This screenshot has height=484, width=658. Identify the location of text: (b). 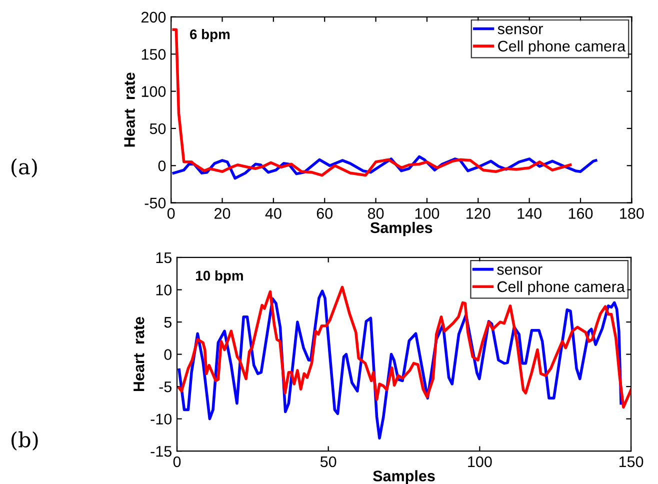
(25, 440).